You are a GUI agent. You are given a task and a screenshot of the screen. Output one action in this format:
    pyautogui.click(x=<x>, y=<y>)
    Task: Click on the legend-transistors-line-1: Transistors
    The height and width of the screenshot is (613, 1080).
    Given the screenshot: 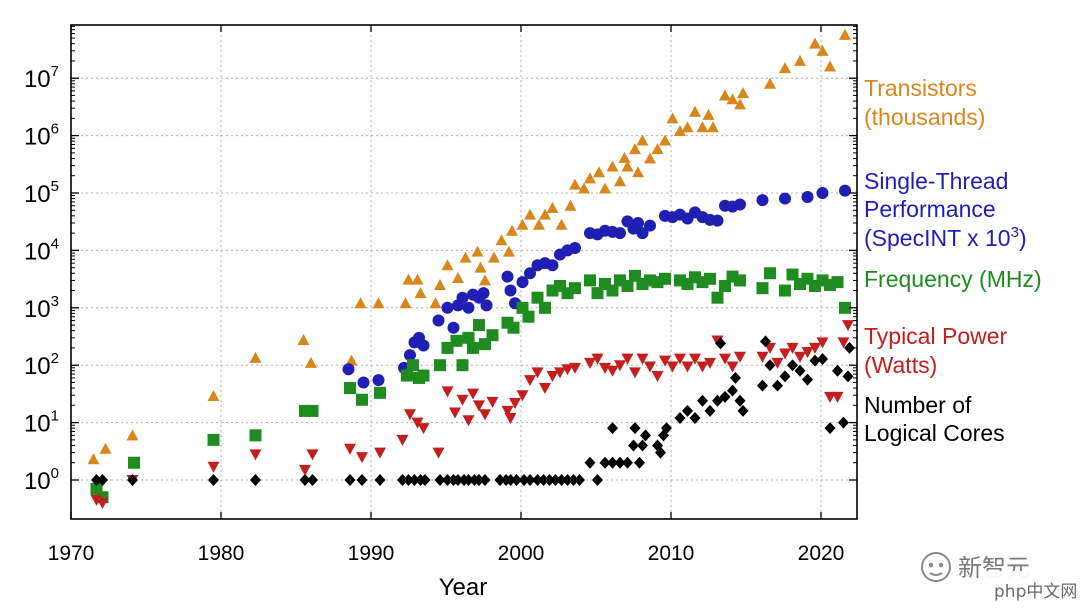 What is the action you would take?
    pyautogui.click(x=920, y=88)
    